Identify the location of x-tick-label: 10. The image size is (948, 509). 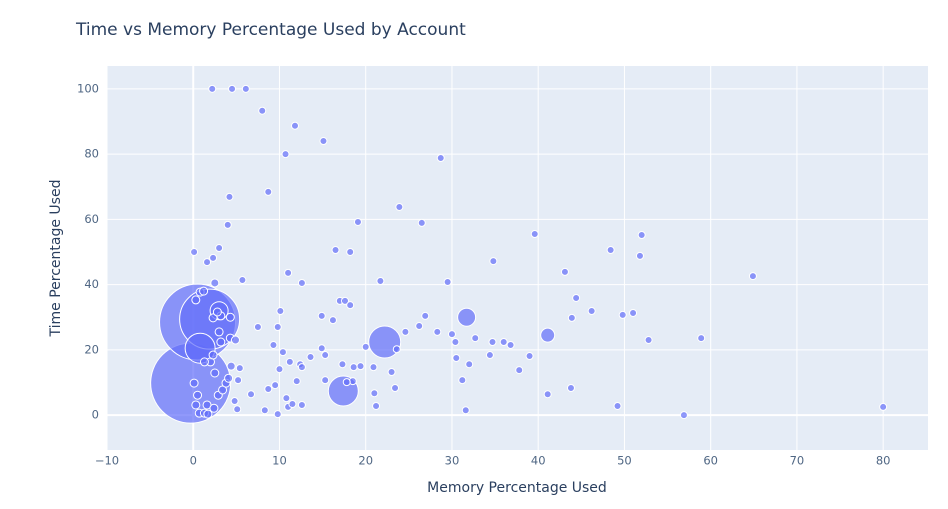
(279, 461).